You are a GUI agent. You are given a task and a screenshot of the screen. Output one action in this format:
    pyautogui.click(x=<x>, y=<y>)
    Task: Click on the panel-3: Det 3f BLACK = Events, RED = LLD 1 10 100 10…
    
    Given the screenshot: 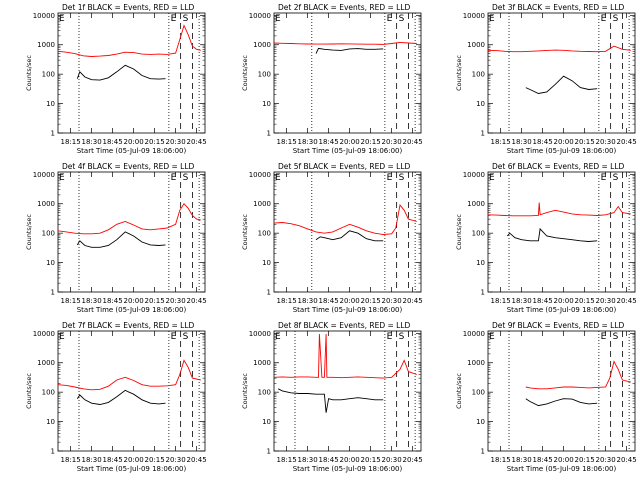 What is the action you would take?
    pyautogui.click(x=546, y=79)
    